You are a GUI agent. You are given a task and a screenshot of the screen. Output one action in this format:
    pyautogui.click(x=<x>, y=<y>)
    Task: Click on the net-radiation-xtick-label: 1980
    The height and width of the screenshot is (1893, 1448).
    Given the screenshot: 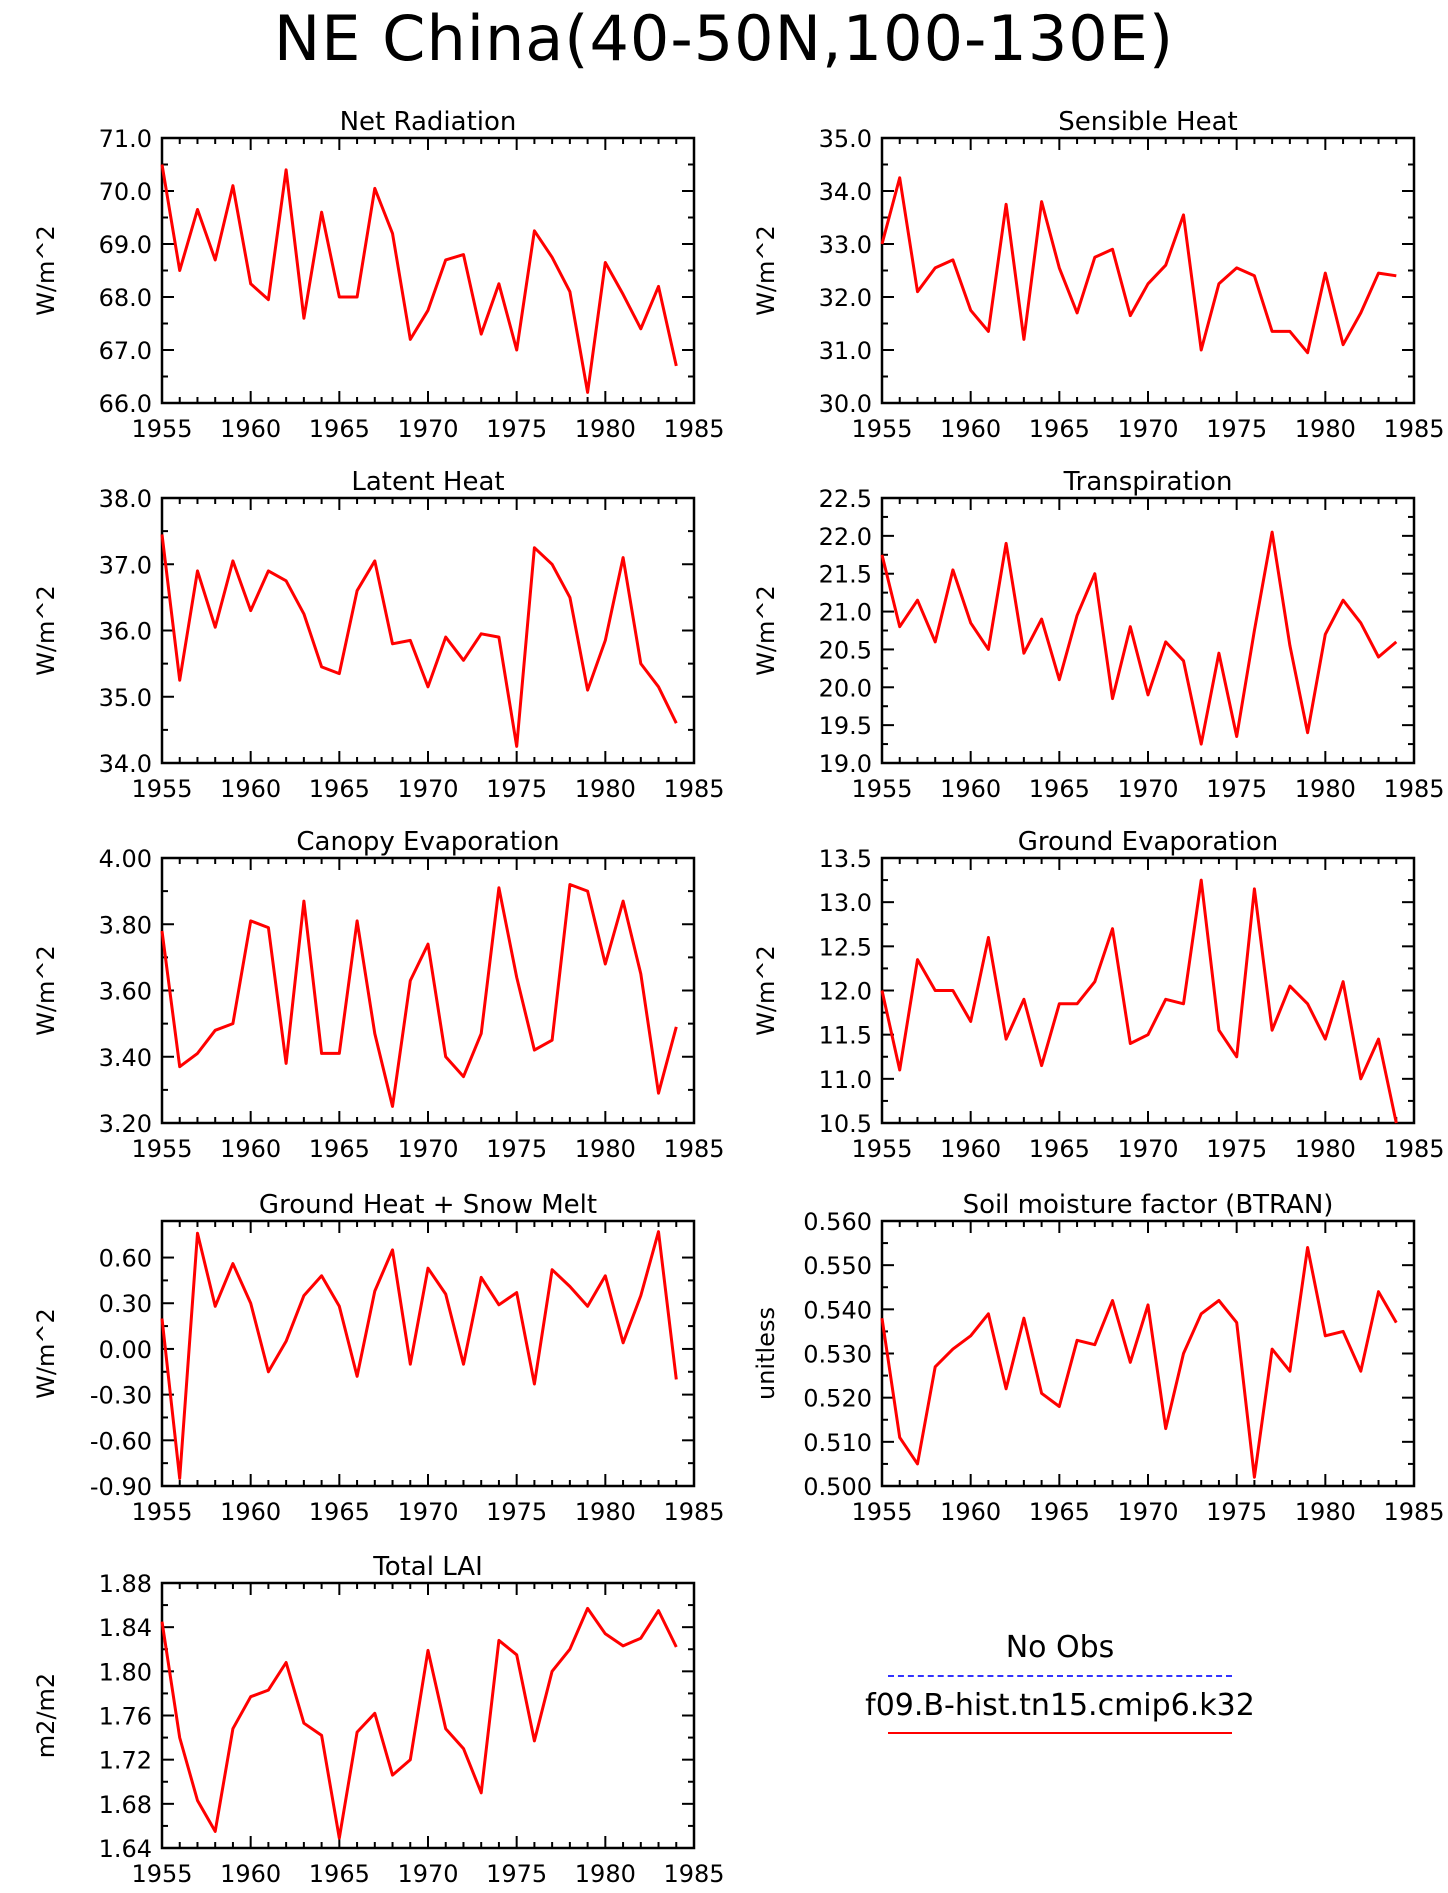 What is the action you would take?
    pyautogui.click(x=605, y=429)
    